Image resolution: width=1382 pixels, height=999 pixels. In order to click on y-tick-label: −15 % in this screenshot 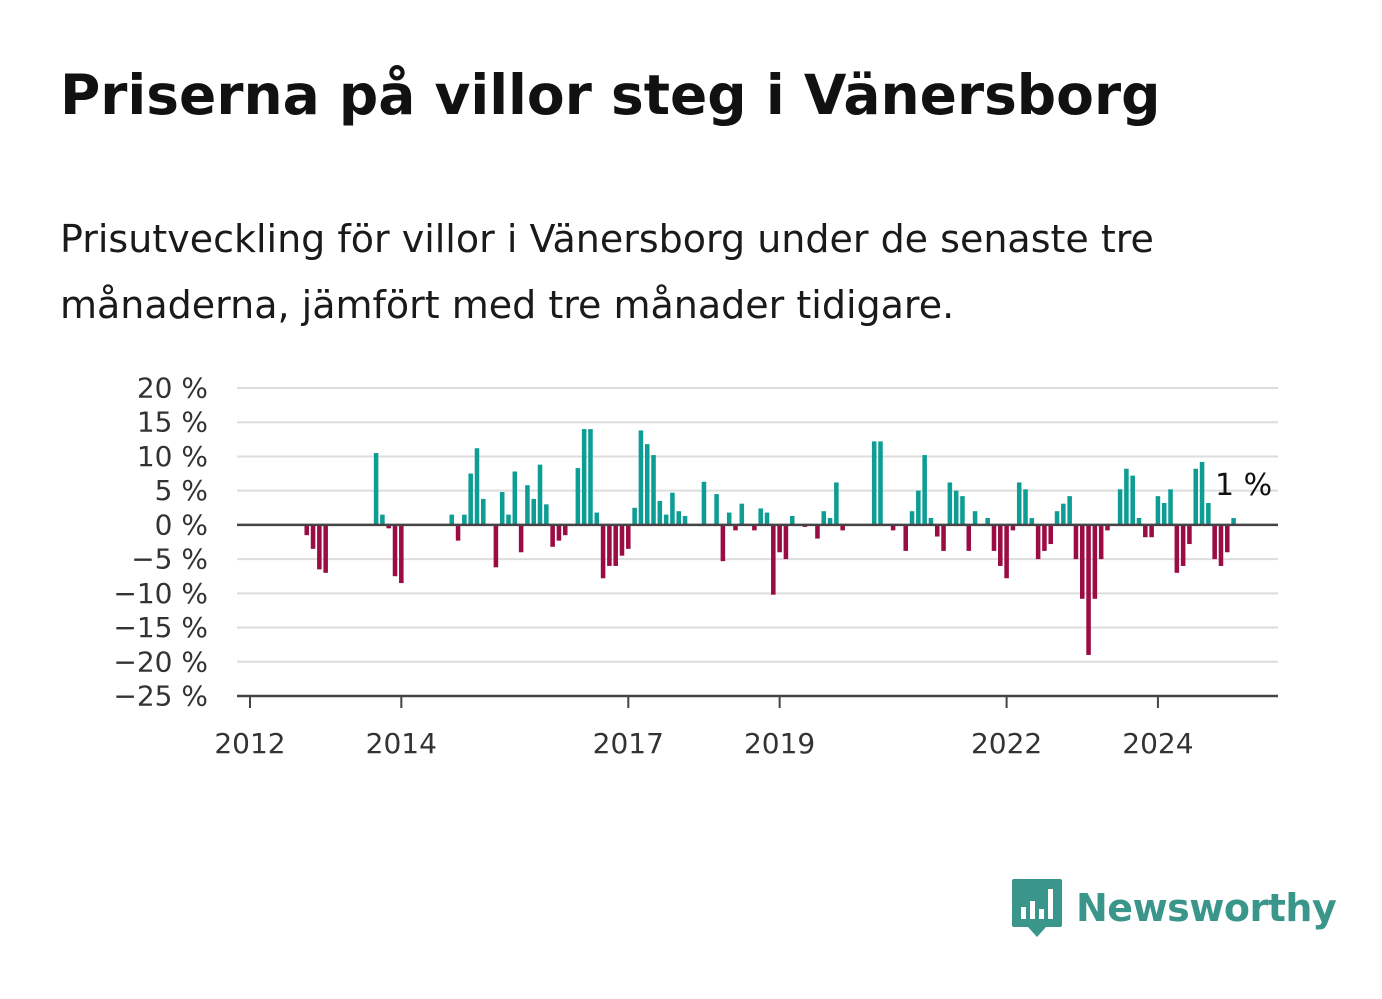, I will do `click(160, 627)`.